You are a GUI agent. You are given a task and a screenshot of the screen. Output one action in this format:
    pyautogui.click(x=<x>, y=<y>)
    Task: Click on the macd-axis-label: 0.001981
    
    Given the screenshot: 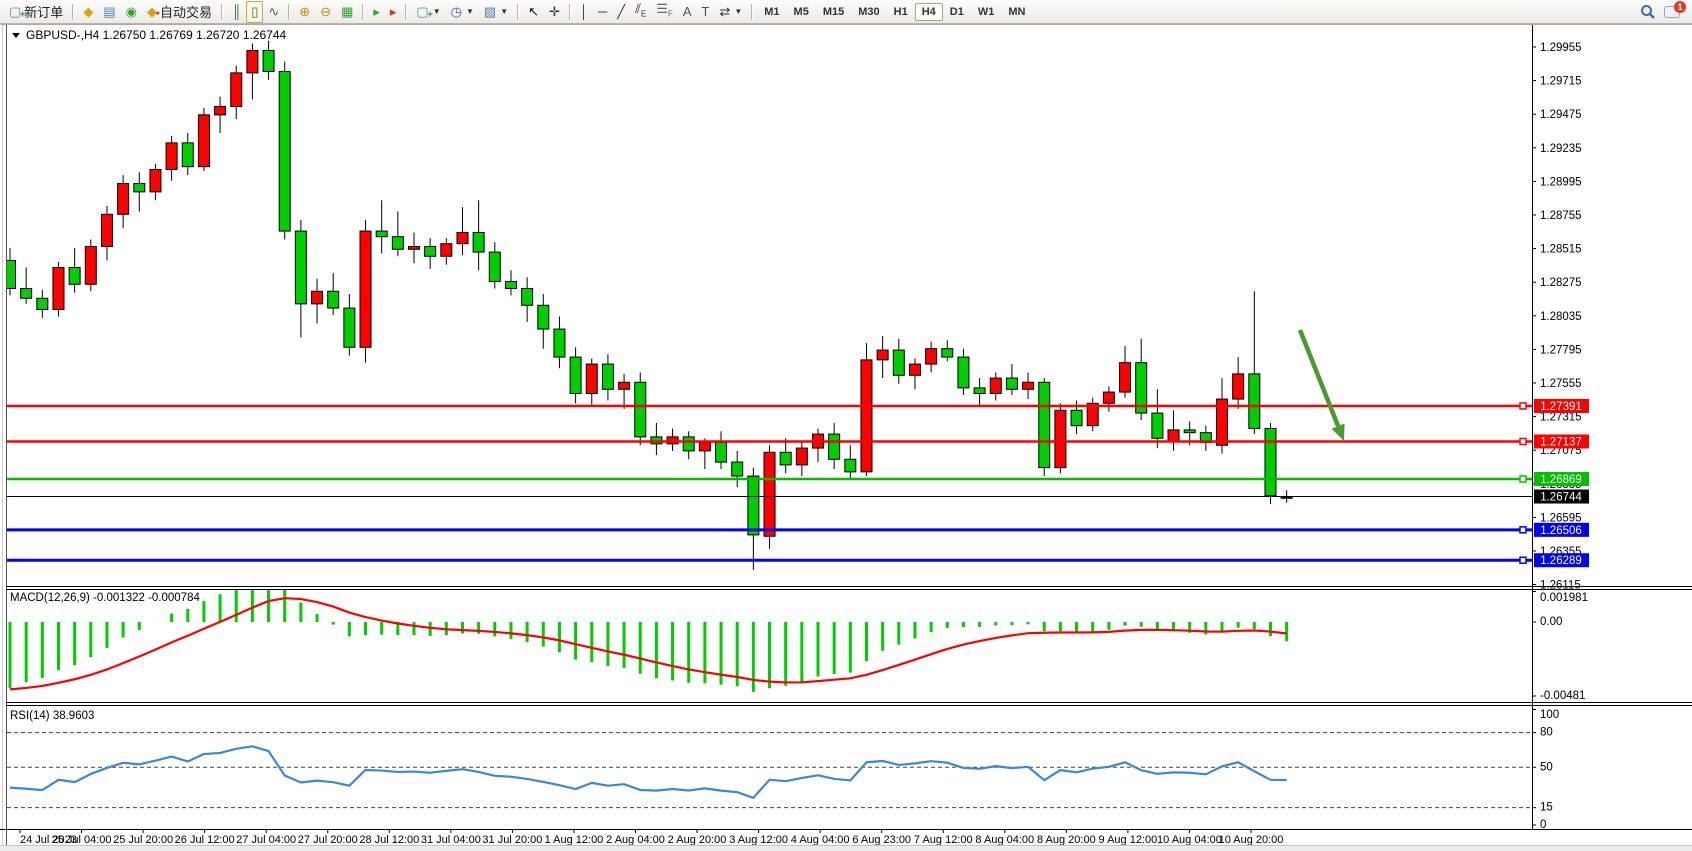 What is the action you would take?
    pyautogui.click(x=1564, y=598)
    